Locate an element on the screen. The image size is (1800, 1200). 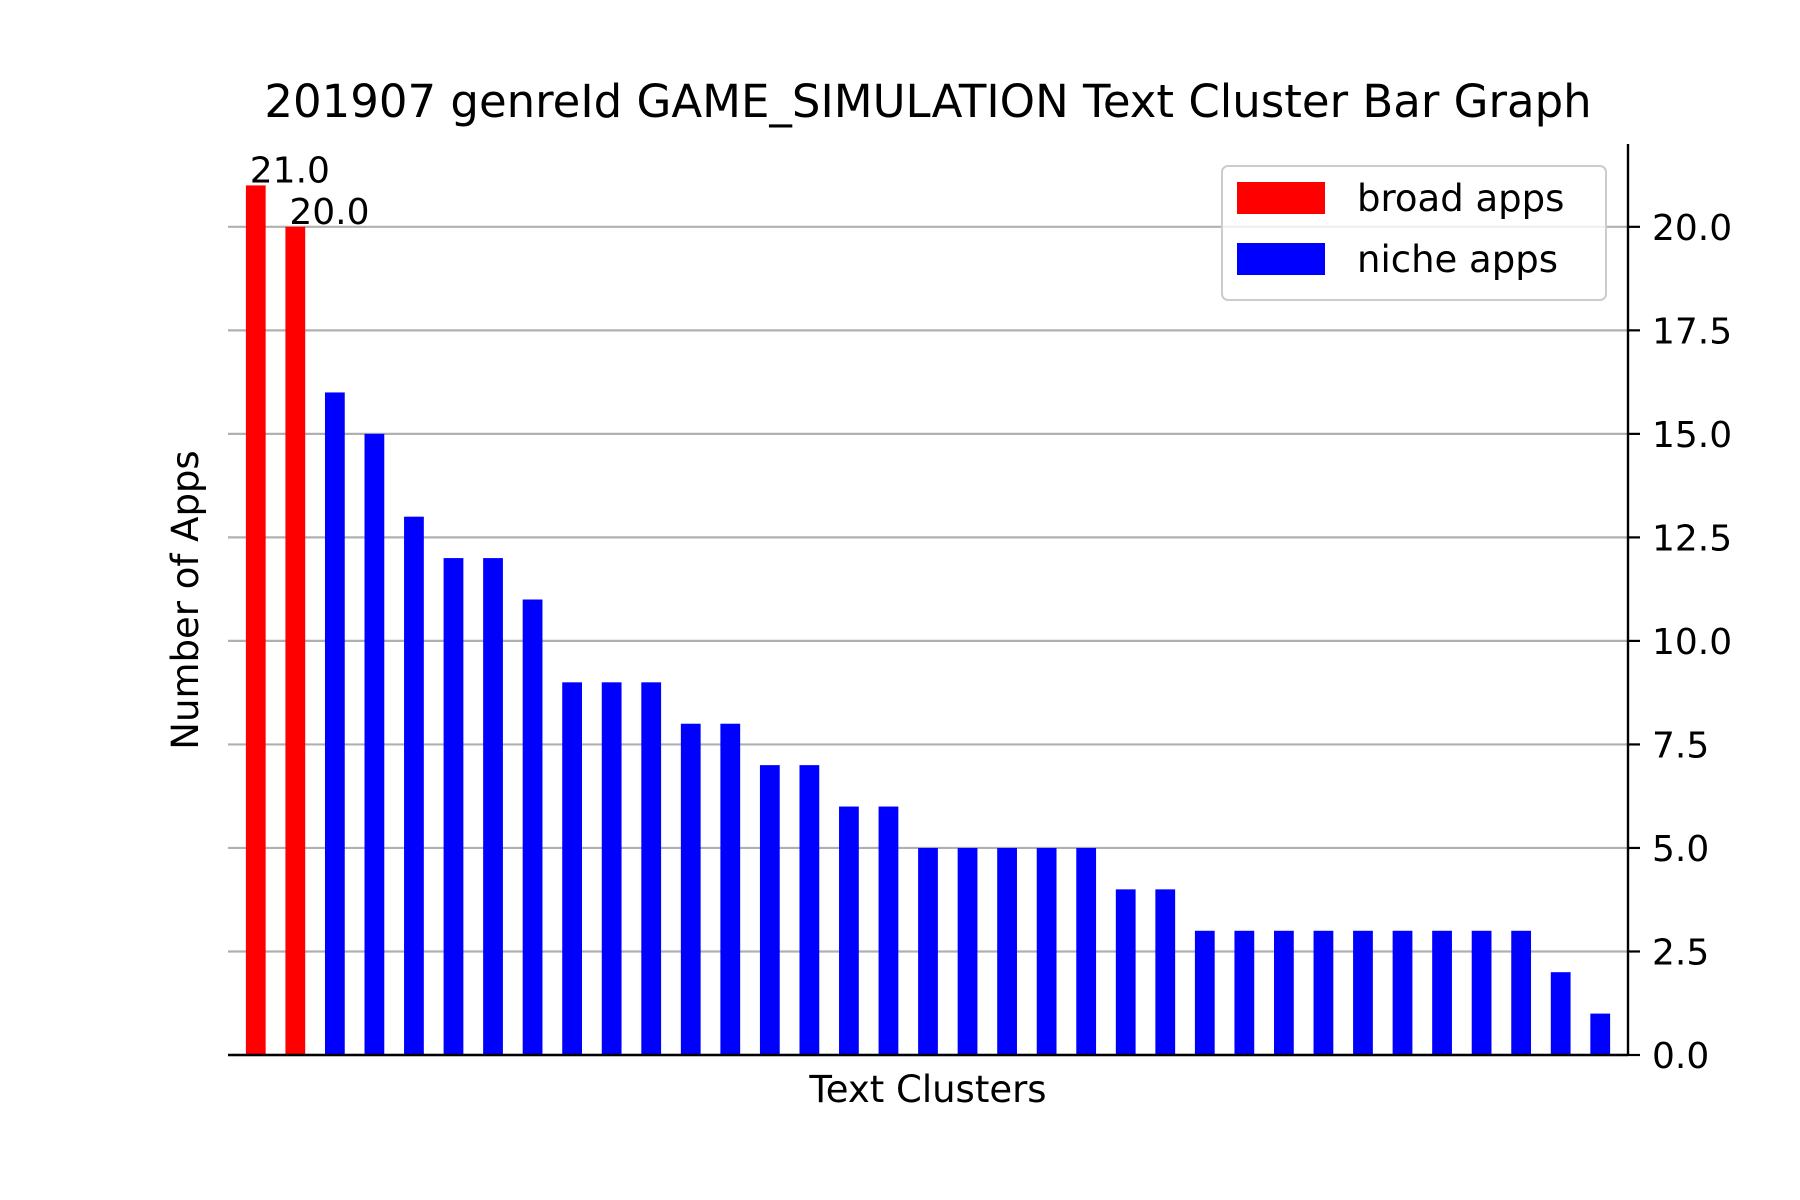
legend-swatch-broad is located at coordinates (1281, 198).